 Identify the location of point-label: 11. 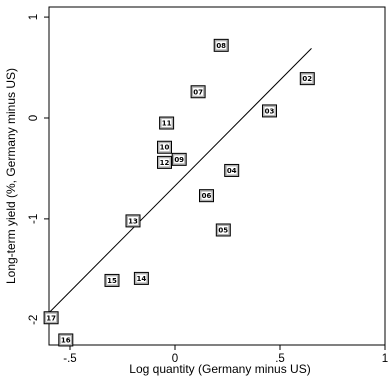
(167, 124).